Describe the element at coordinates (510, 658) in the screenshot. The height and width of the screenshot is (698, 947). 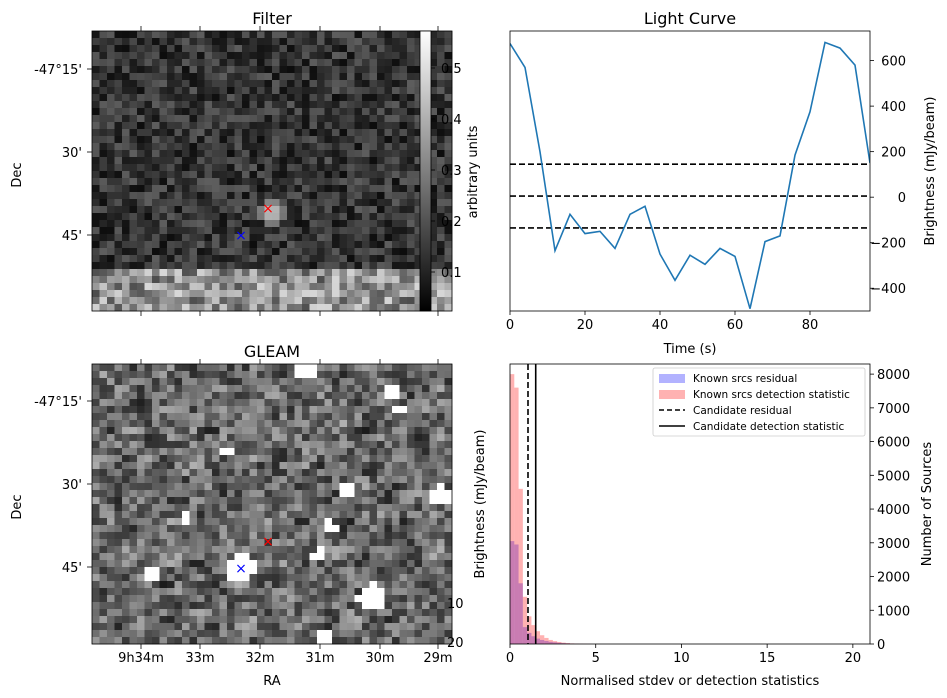
I see `x-tick-label: 0` at that location.